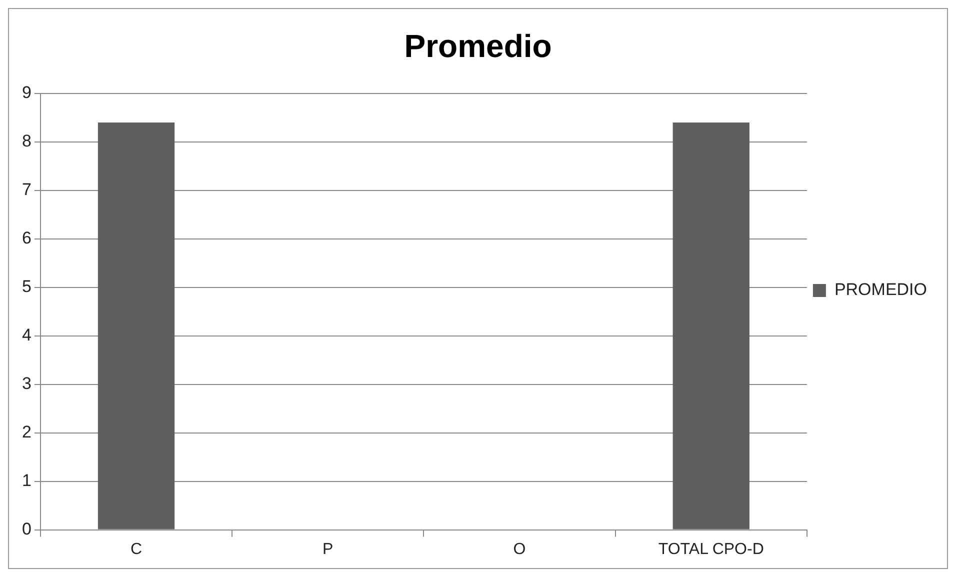 Image resolution: width=958 pixels, height=579 pixels. I want to click on y-tick-label: 1, so click(27, 480).